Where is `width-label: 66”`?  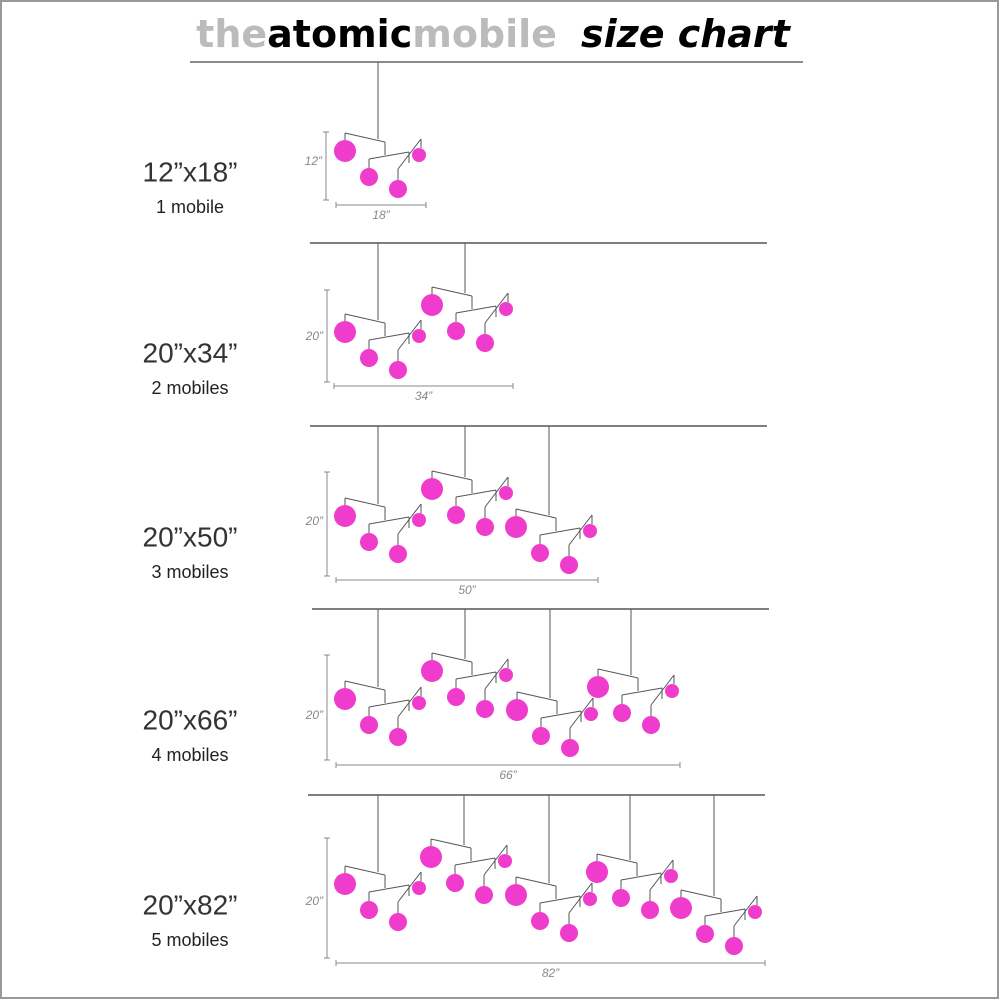
width-label: 66” is located at coordinates (508, 775).